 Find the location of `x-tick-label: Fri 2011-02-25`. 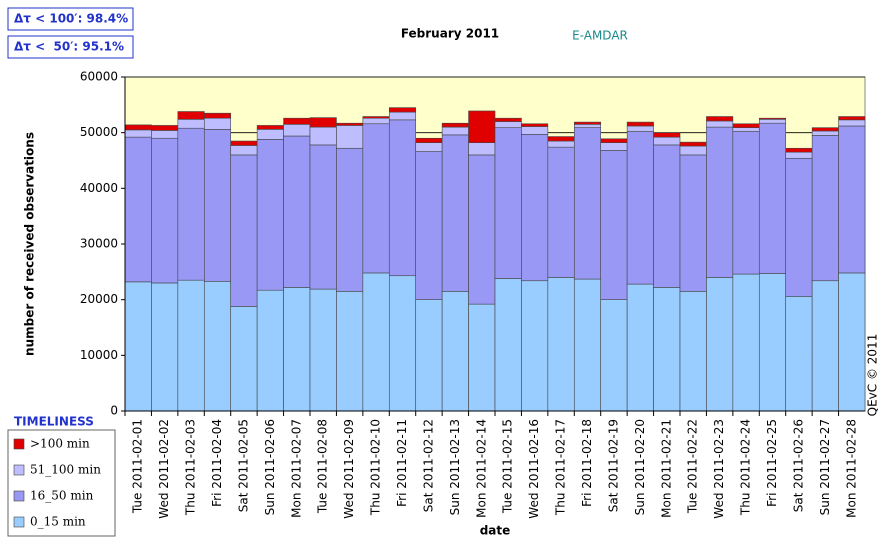

x-tick-label: Fri 2011-02-25 is located at coordinates (772, 463).